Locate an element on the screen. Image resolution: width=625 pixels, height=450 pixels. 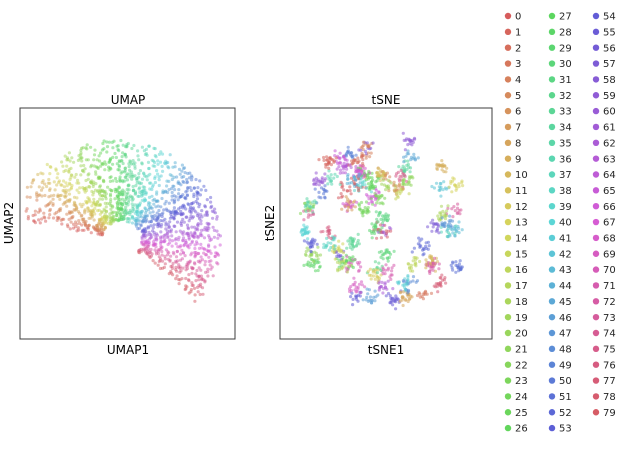
legend-label: 75 is located at coordinates (609, 349).